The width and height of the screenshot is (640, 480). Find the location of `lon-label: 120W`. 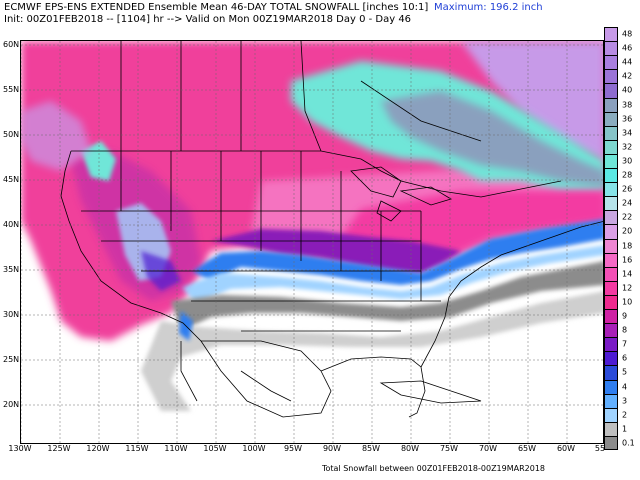

lon-label: 120W is located at coordinates (98, 448).